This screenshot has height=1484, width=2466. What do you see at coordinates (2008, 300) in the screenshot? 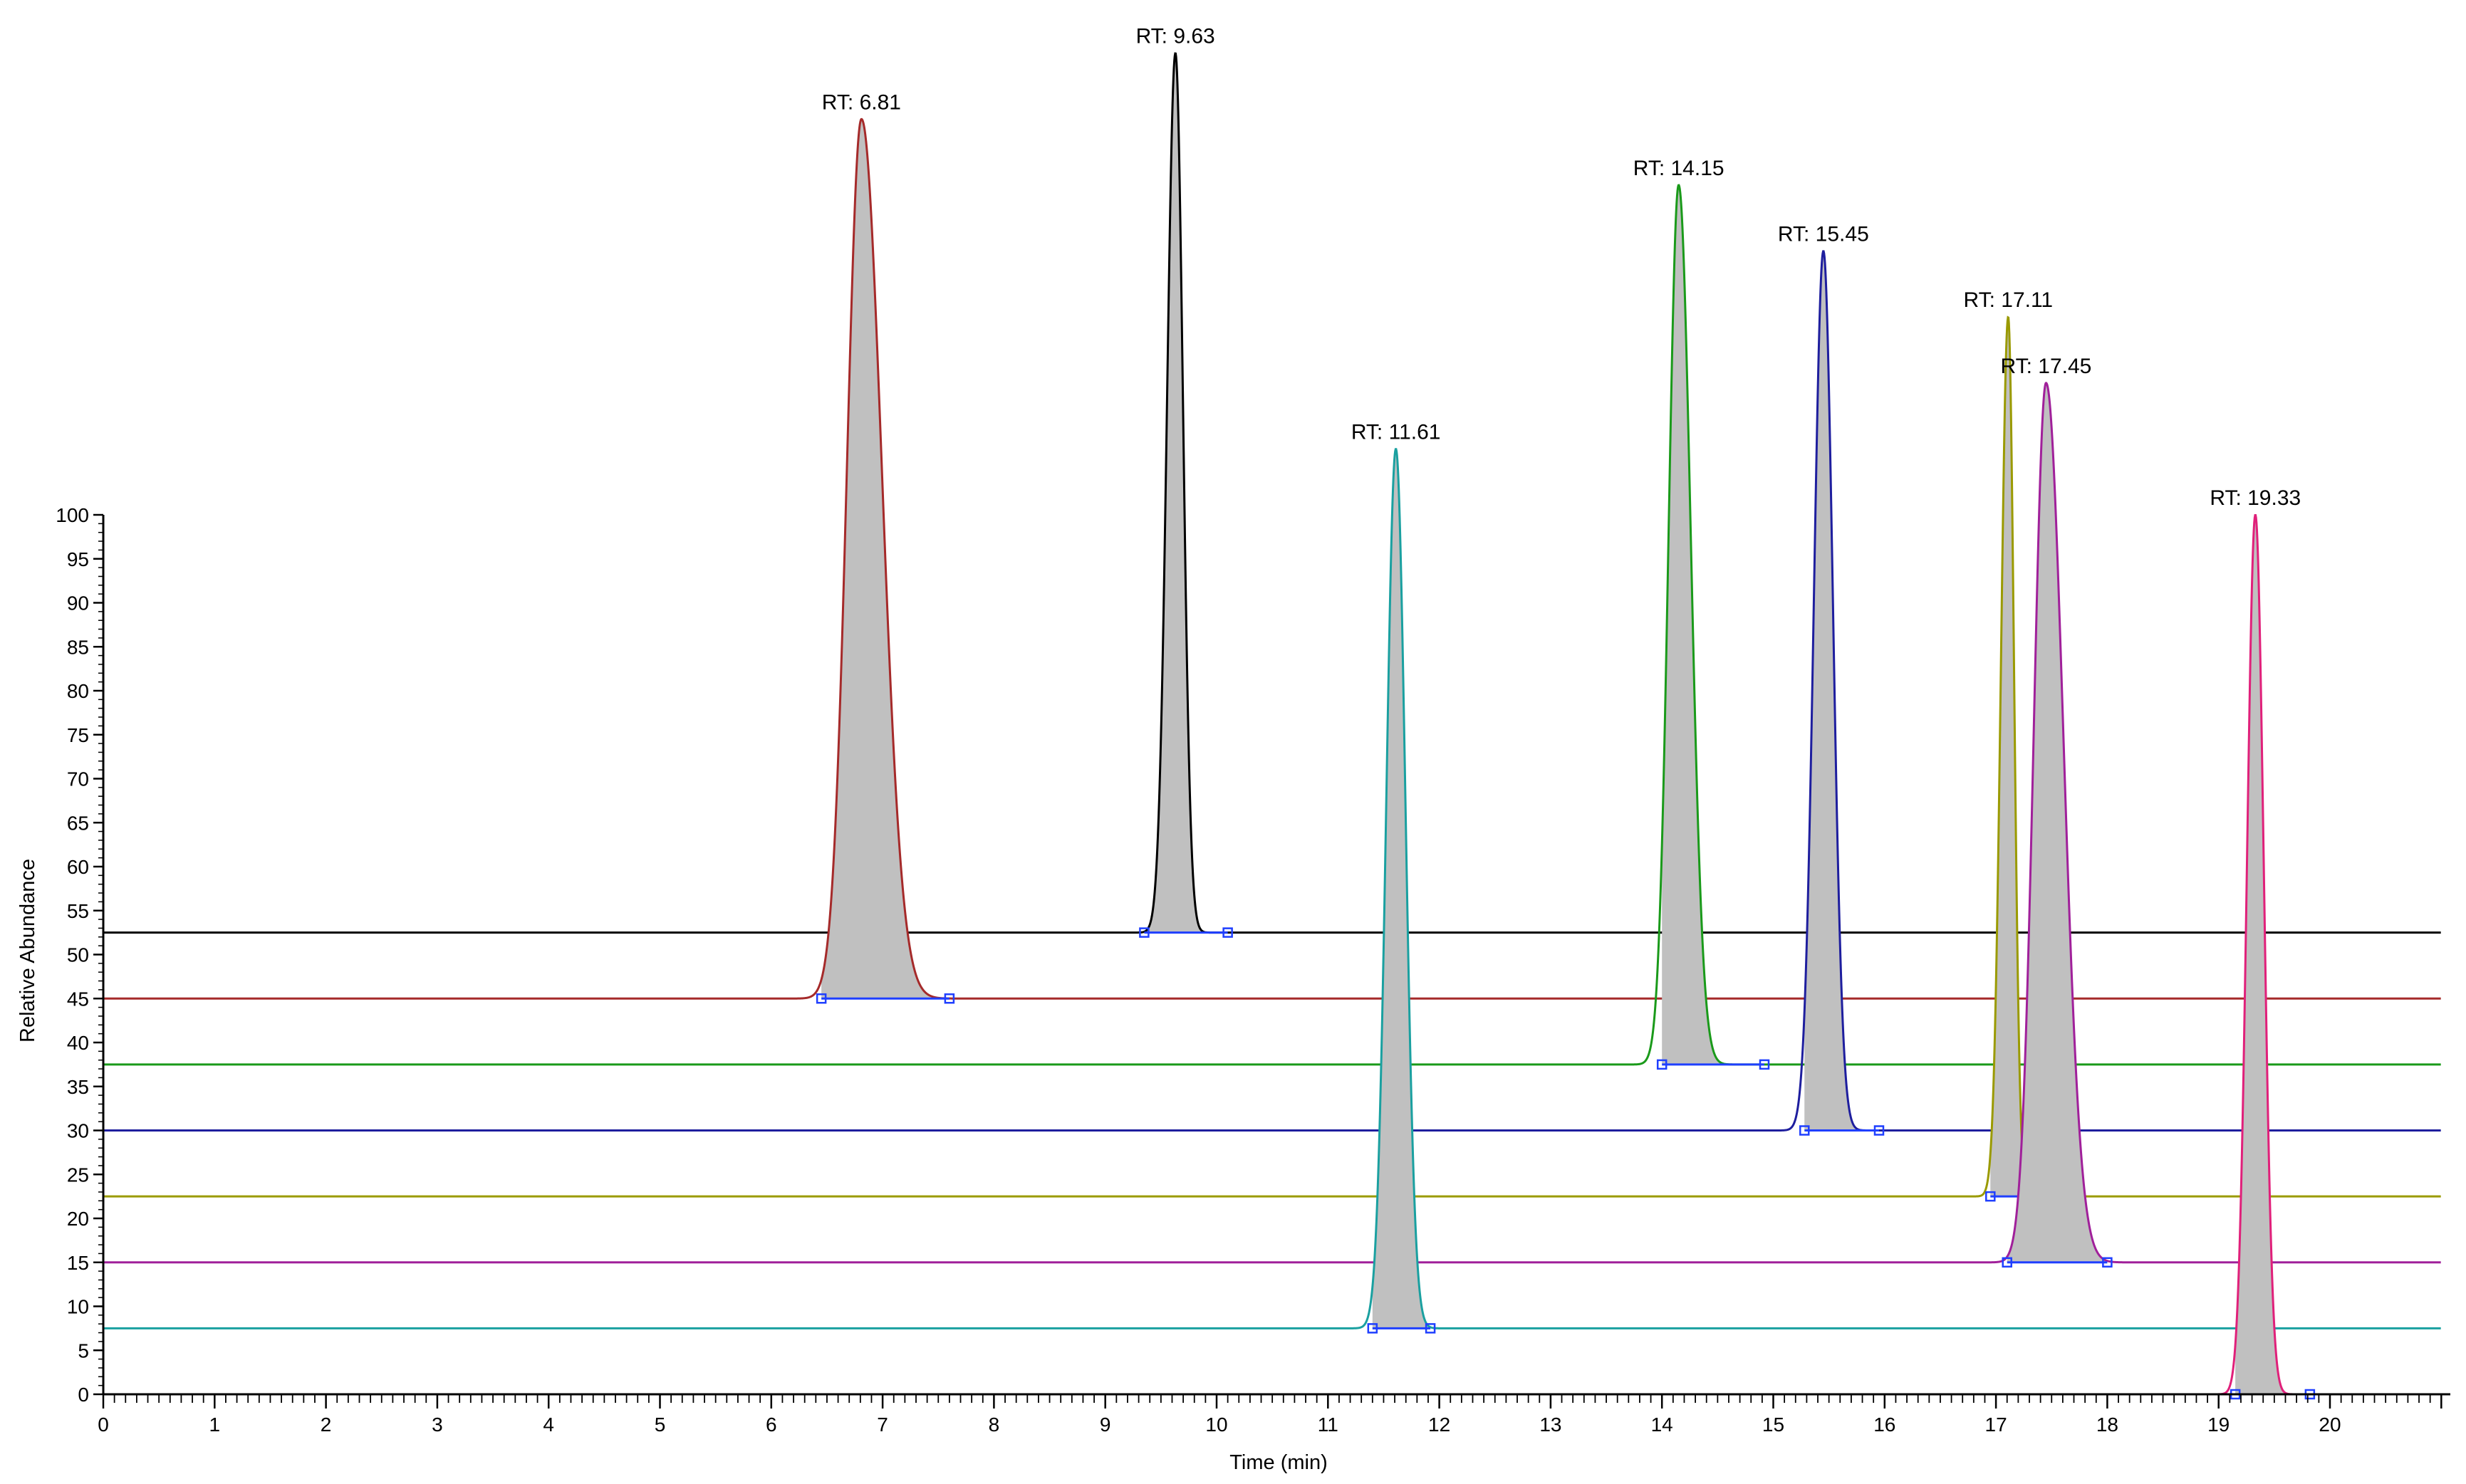
I see `rt-label-4: RT: 17.11` at bounding box center [2008, 300].